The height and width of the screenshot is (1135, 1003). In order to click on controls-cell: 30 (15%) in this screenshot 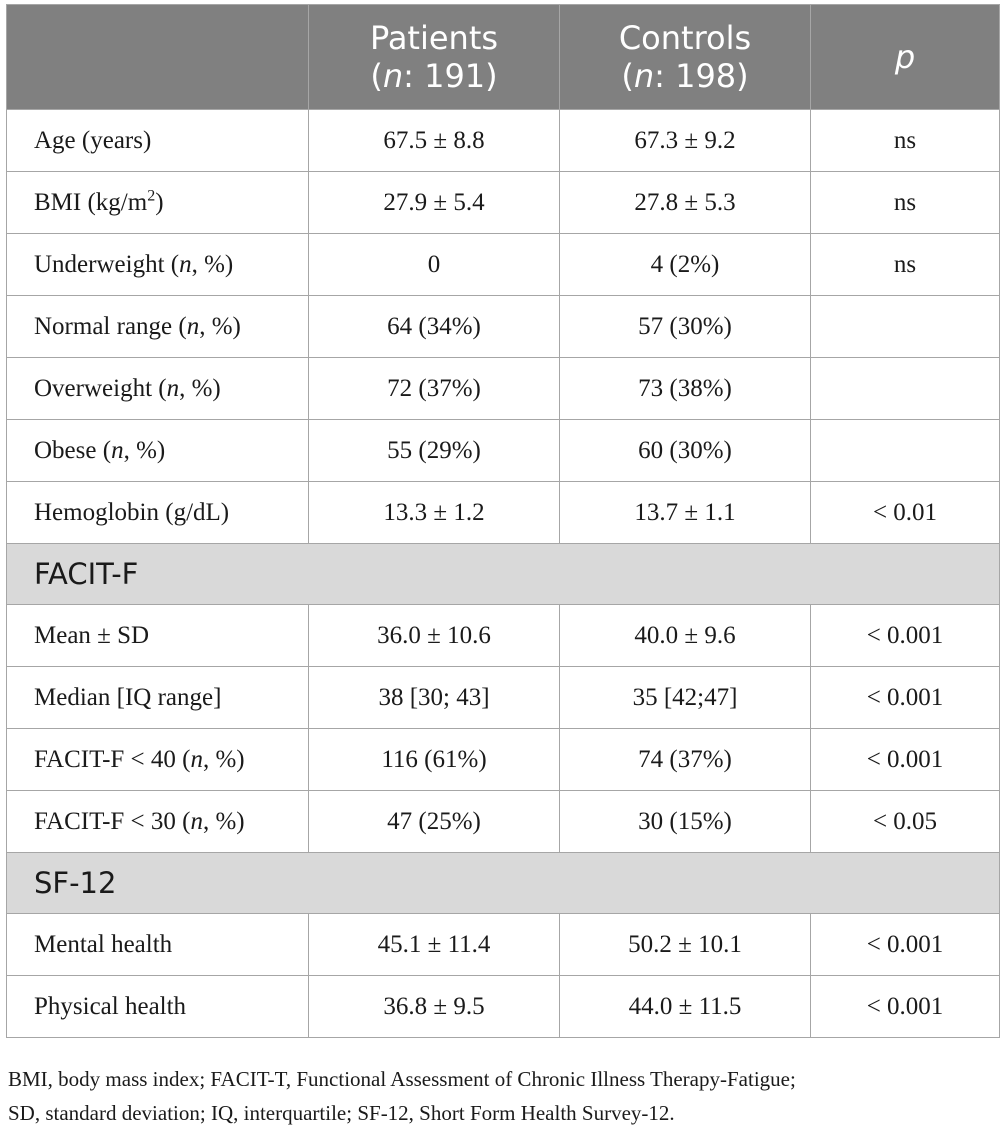, I will do `click(685, 821)`.